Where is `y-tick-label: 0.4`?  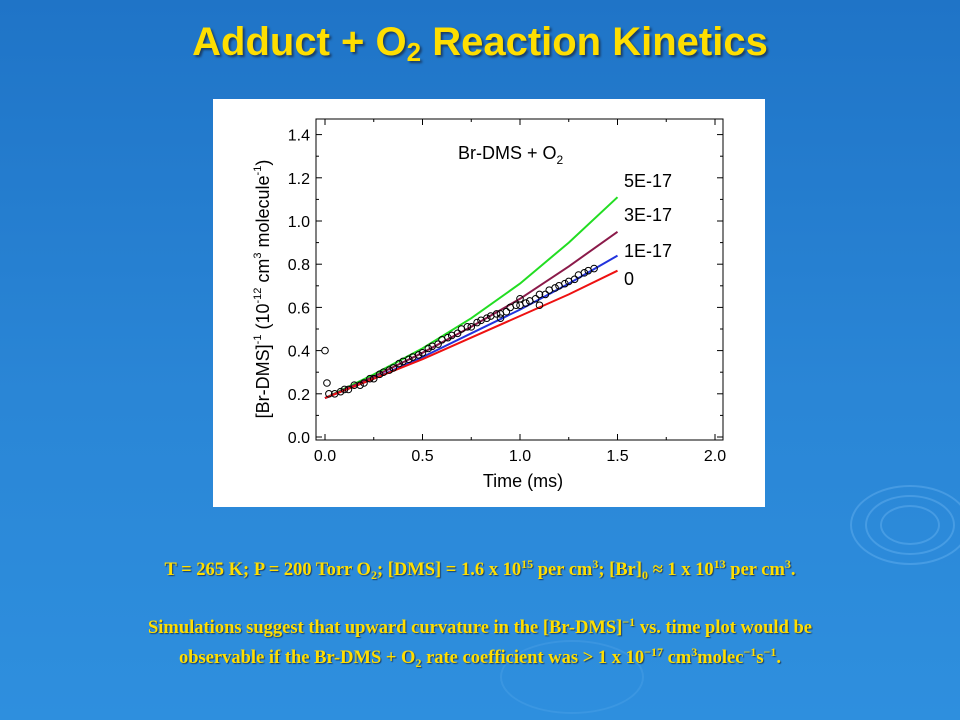
y-tick-label: 0.4 is located at coordinates (299, 352).